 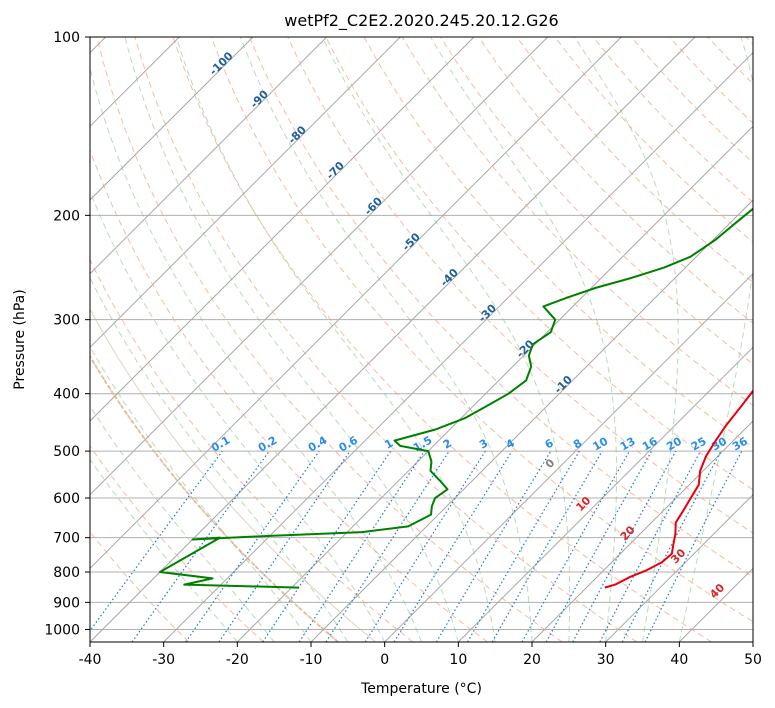 What do you see at coordinates (420, 655) in the screenshot?
I see `x-axis-ticks: -40 -30 -20 -10 0 10 20 30 40 50` at bounding box center [420, 655].